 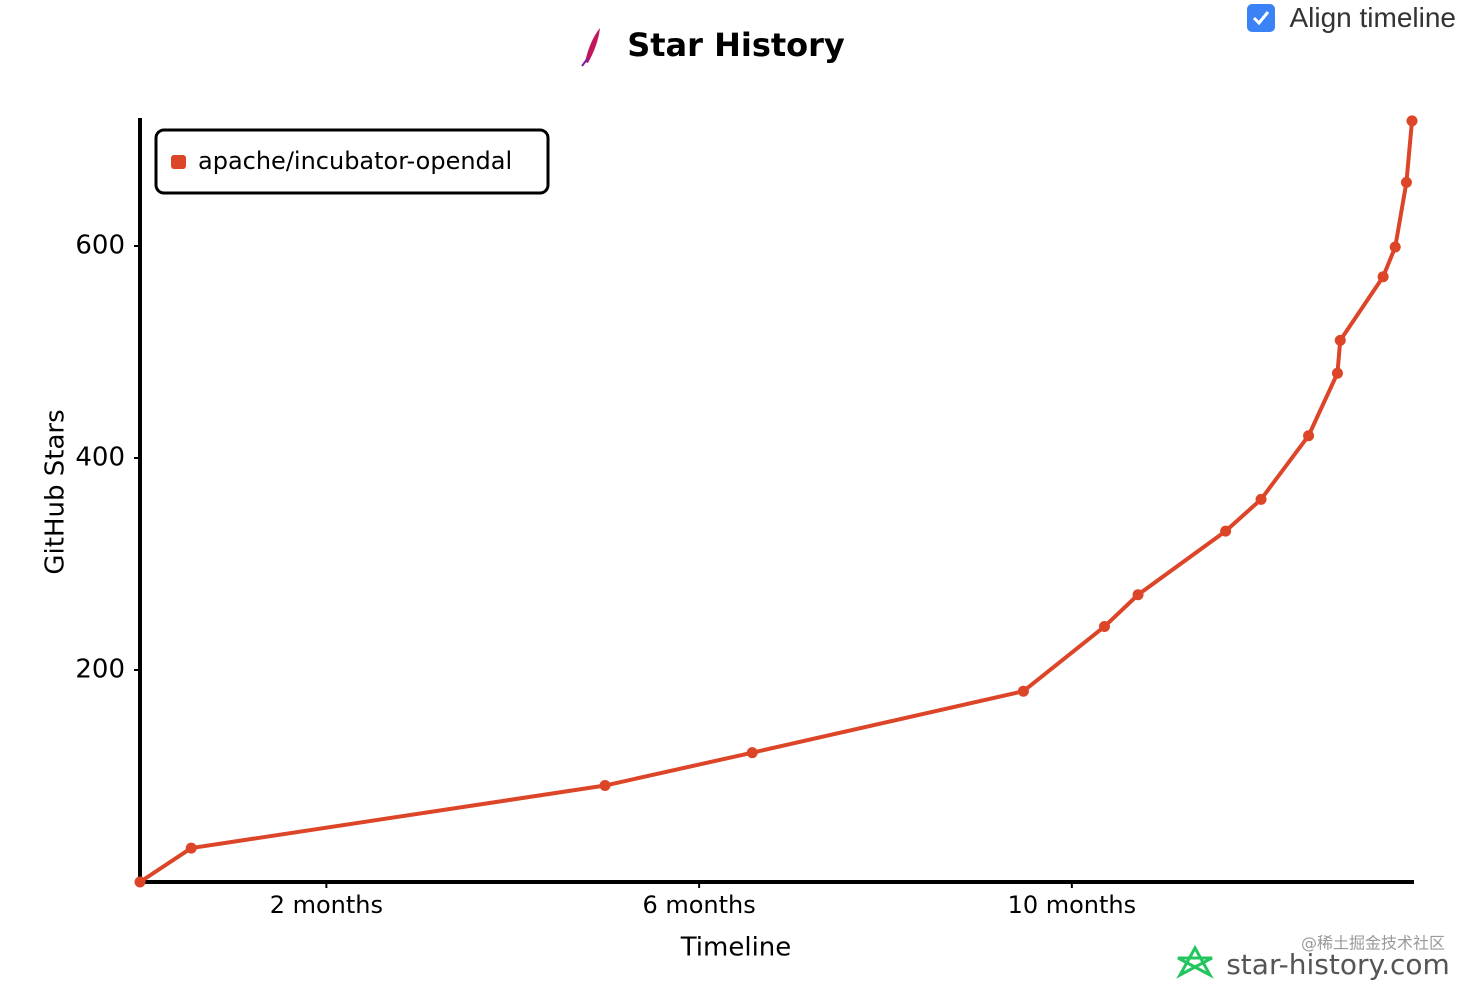 I want to click on y-tick-label: 400, so click(x=100, y=458).